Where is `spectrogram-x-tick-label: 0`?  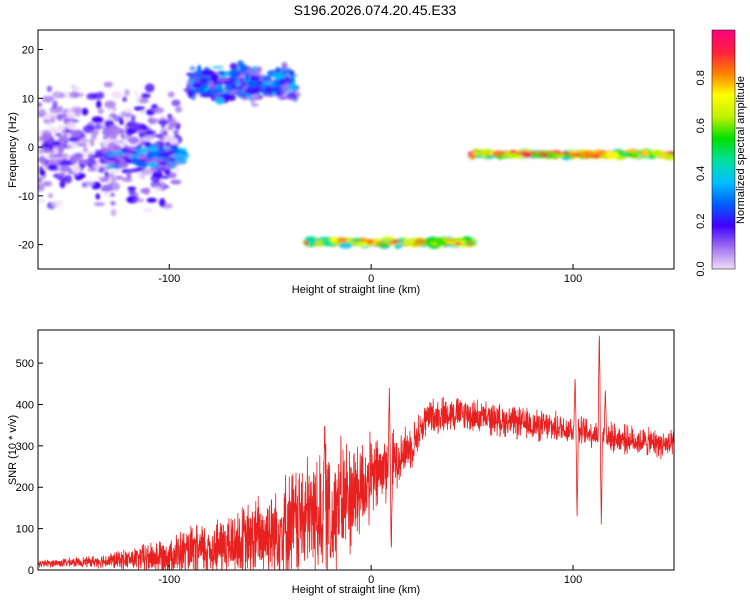
spectrogram-x-tick-label: 0 is located at coordinates (371, 279).